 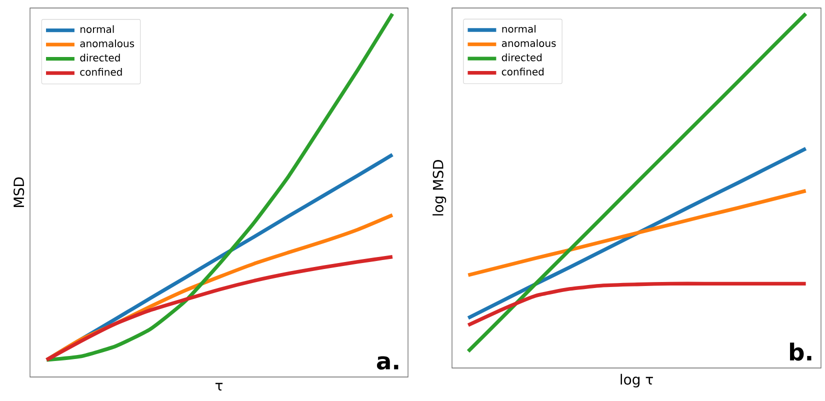 I want to click on y-axis-title: MSD, so click(x=19, y=192).